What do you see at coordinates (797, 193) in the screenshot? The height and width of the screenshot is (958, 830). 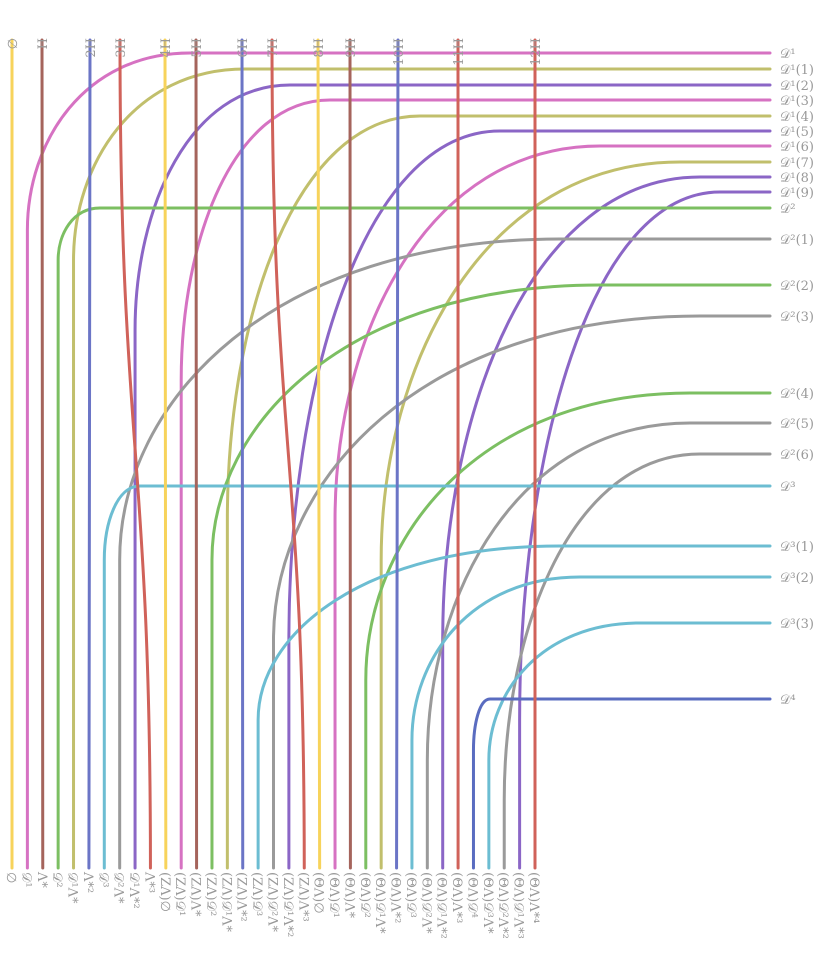 I see `right-label: 𝒟¹(9)` at bounding box center [797, 193].